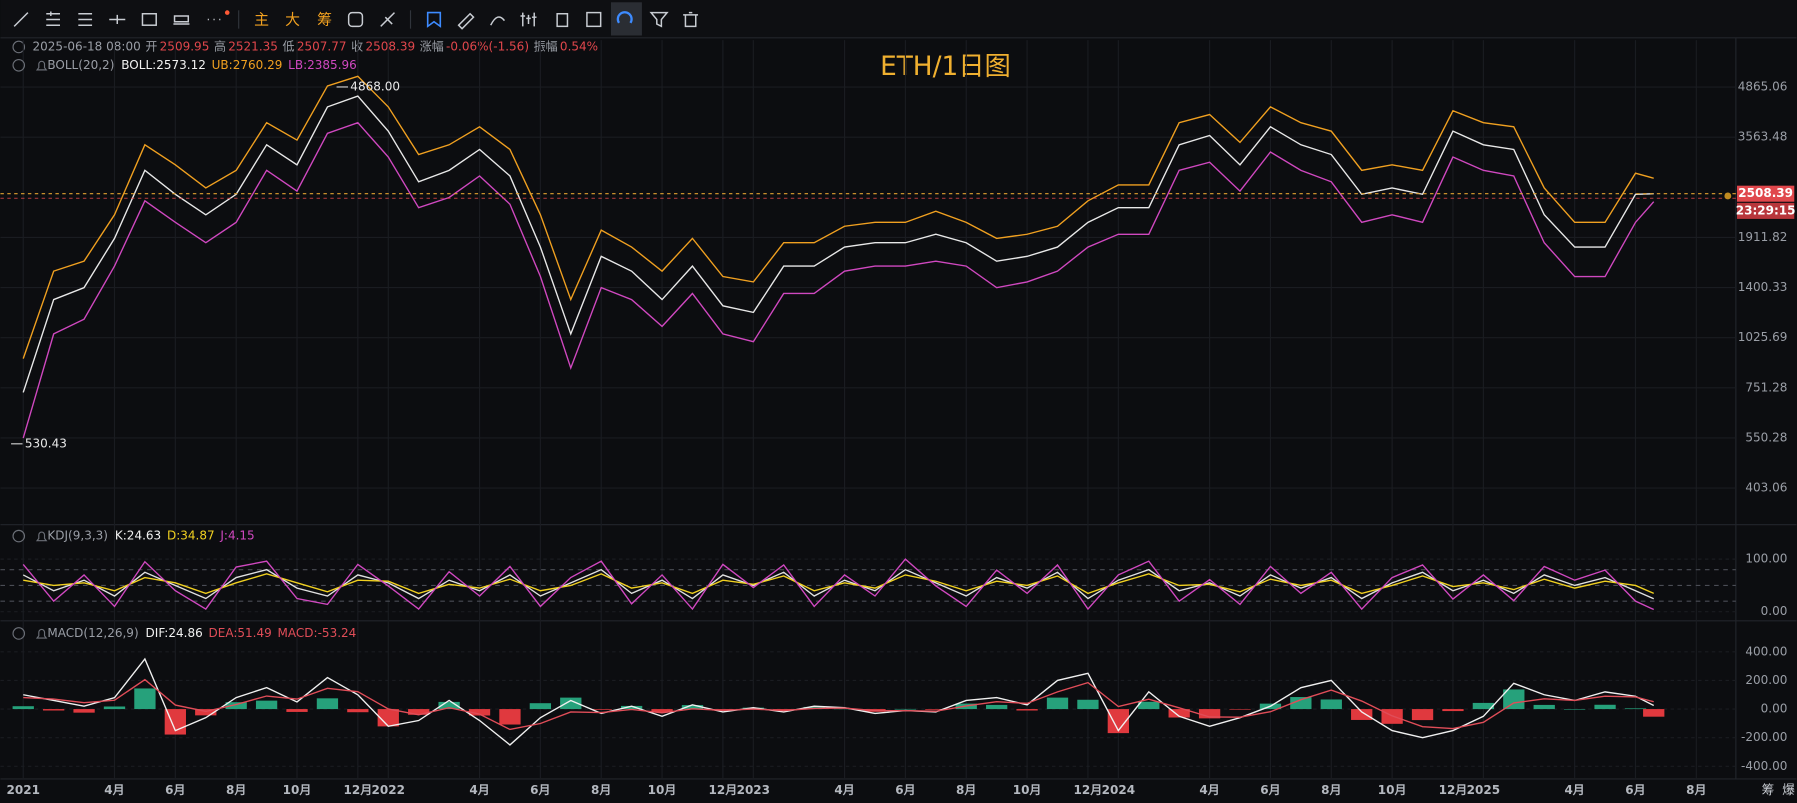 The width and height of the screenshot is (1797, 803). What do you see at coordinates (1788, 789) in the screenshot?
I see `footer-button: 爆` at bounding box center [1788, 789].